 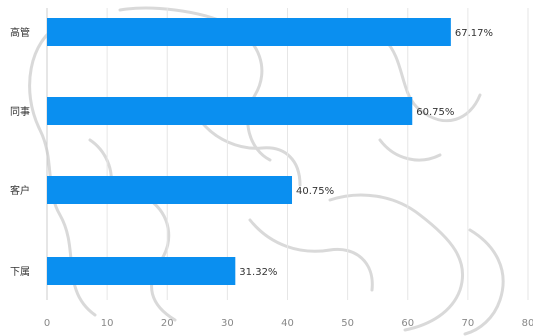 What do you see at coordinates (20, 272) in the screenshot?
I see `category-label: 下属` at bounding box center [20, 272].